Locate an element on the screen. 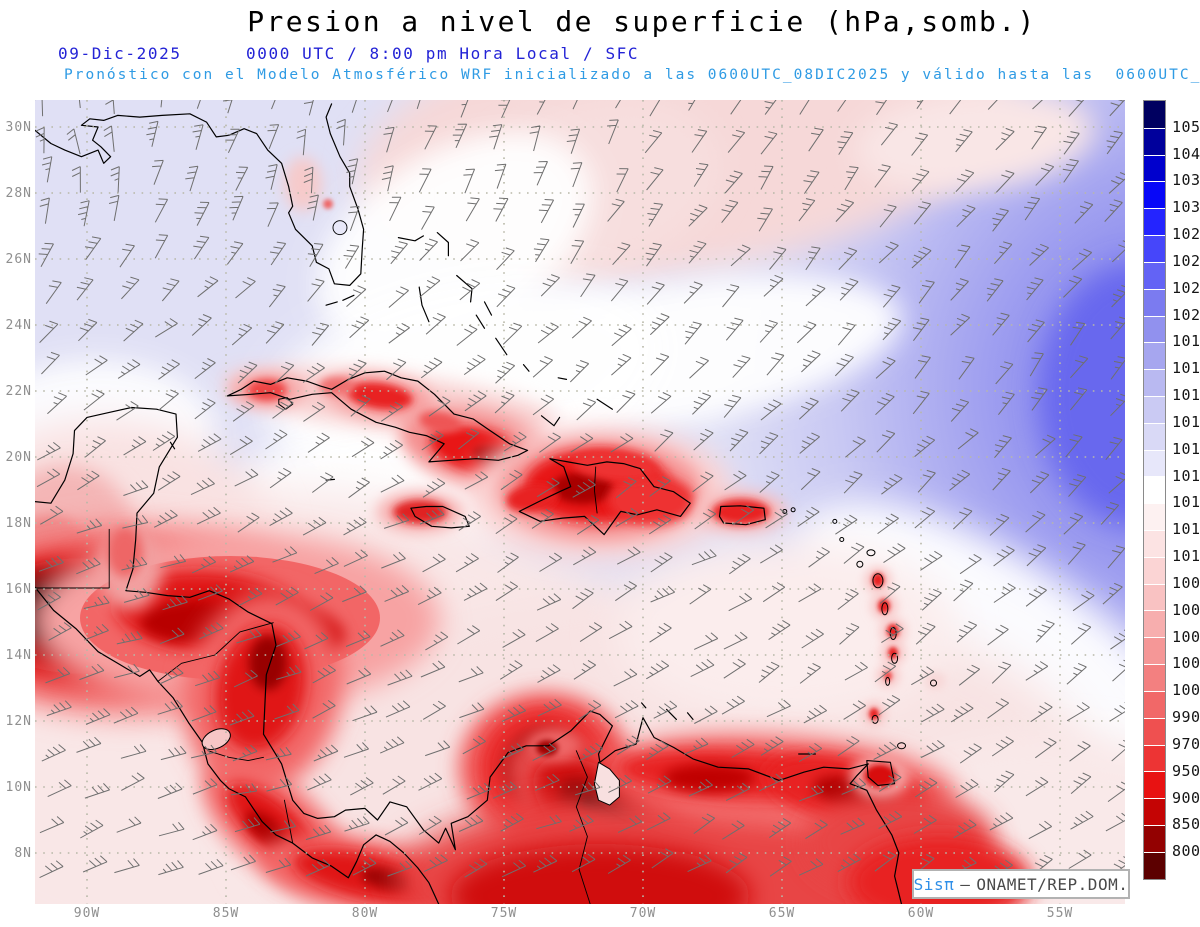  coastline-andros is located at coordinates (424, 304).